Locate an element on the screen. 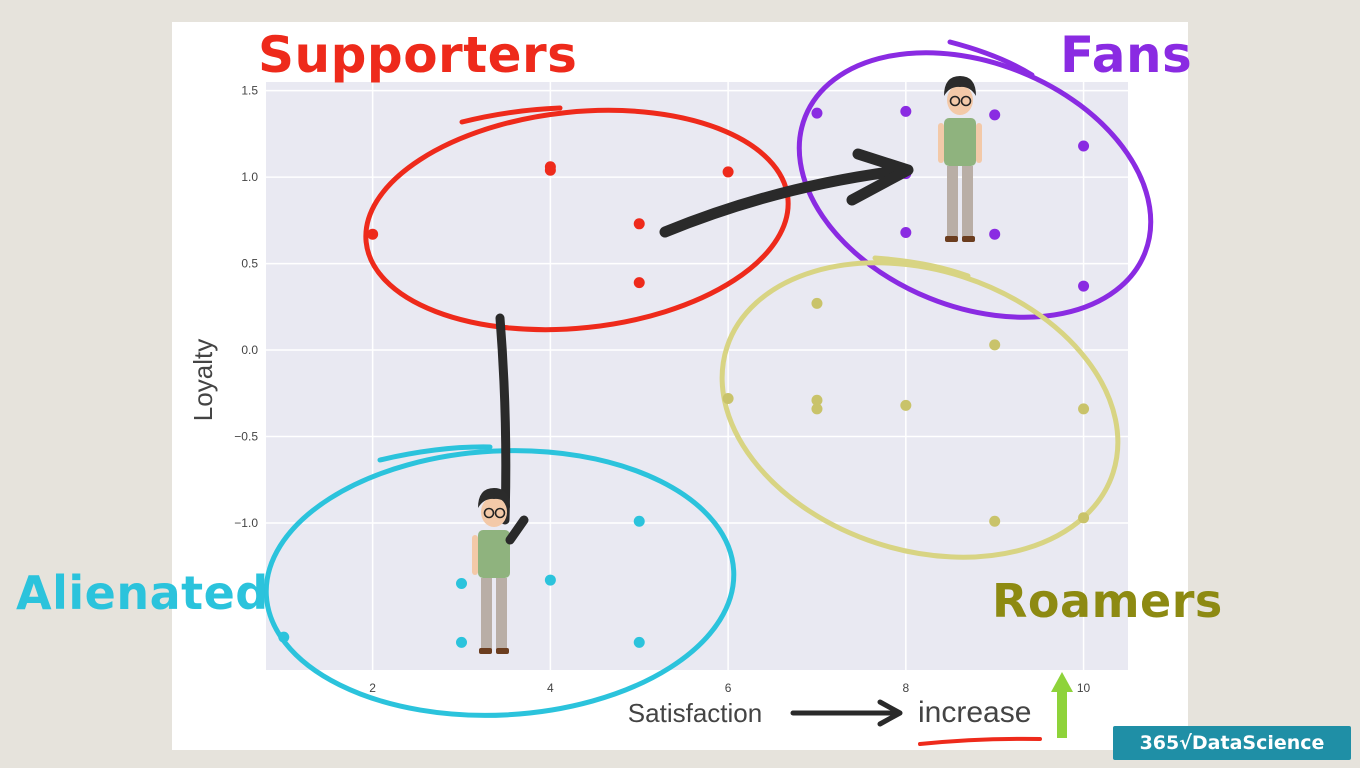 This screenshot has width=1360, height=768. supporters-outline-flourish is located at coordinates (511, 115).